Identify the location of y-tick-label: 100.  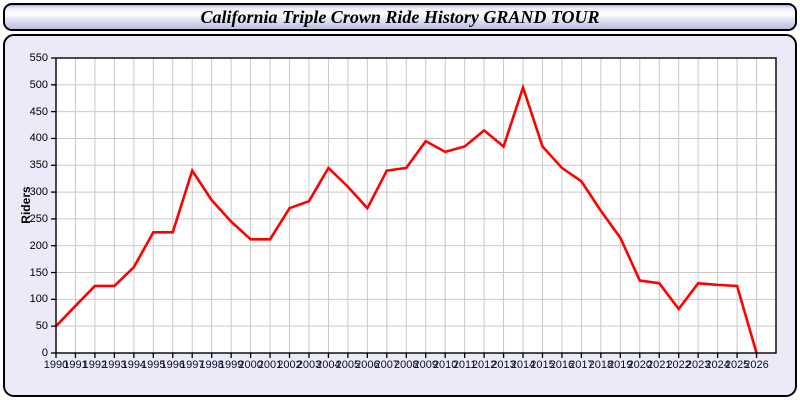
(38, 299).